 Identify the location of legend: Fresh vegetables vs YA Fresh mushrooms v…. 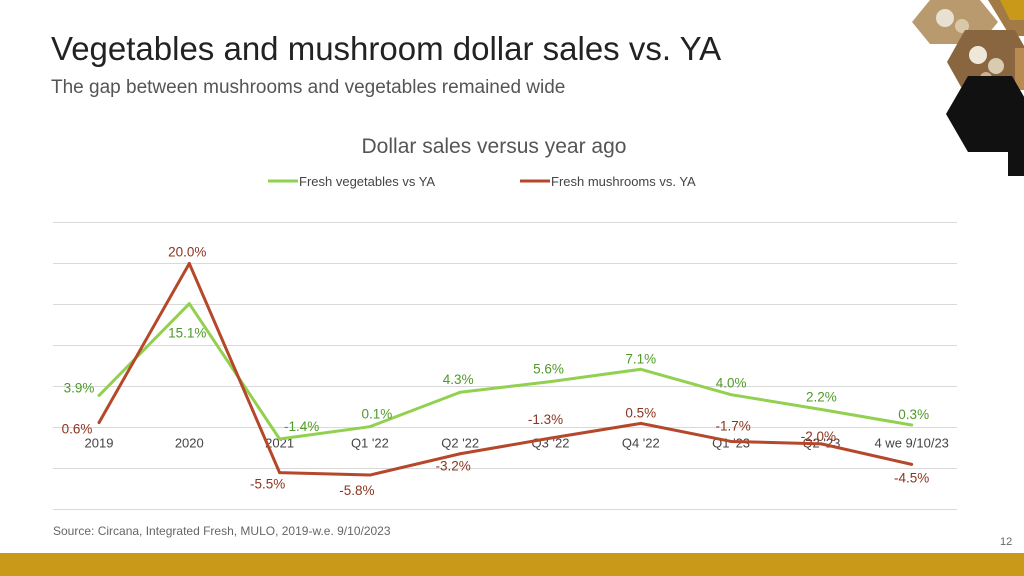
(482, 181).